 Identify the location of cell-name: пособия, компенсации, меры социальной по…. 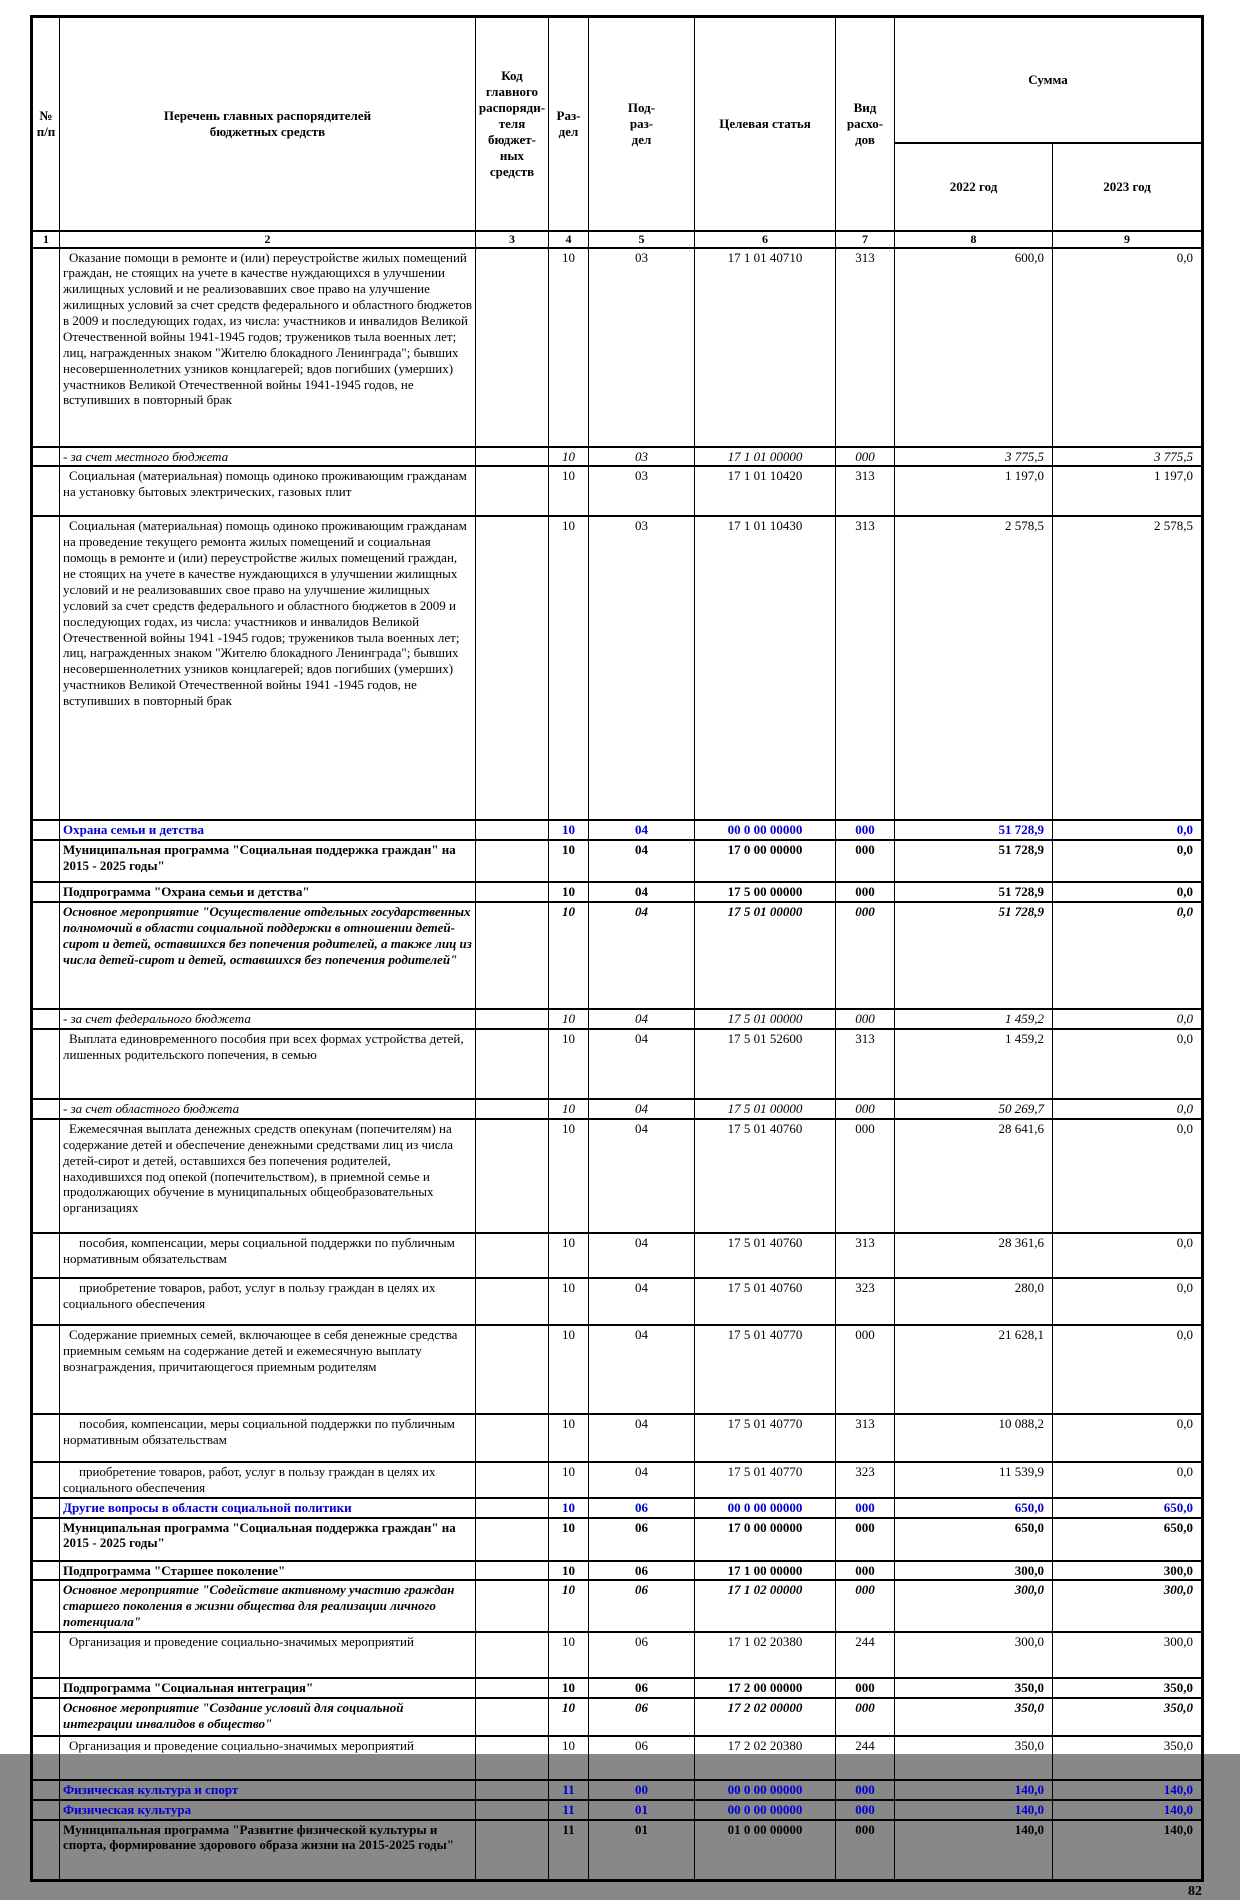
(267, 1255).